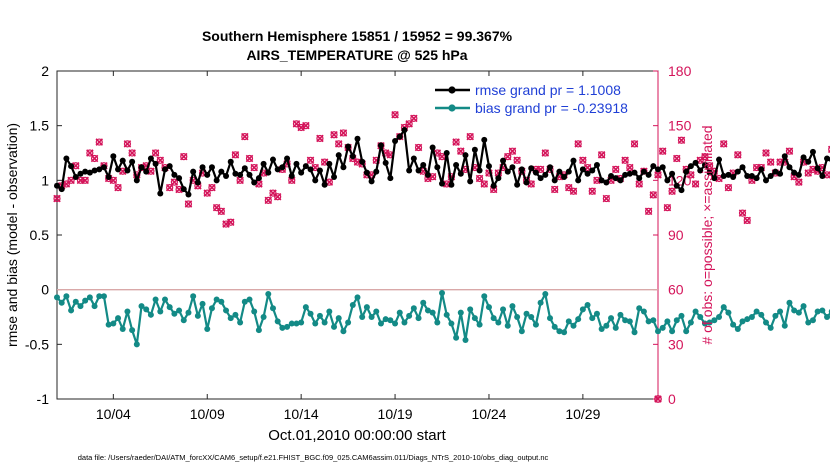  What do you see at coordinates (488, 414) in the screenshot?
I see `x-tick-label: 10/24` at bounding box center [488, 414].